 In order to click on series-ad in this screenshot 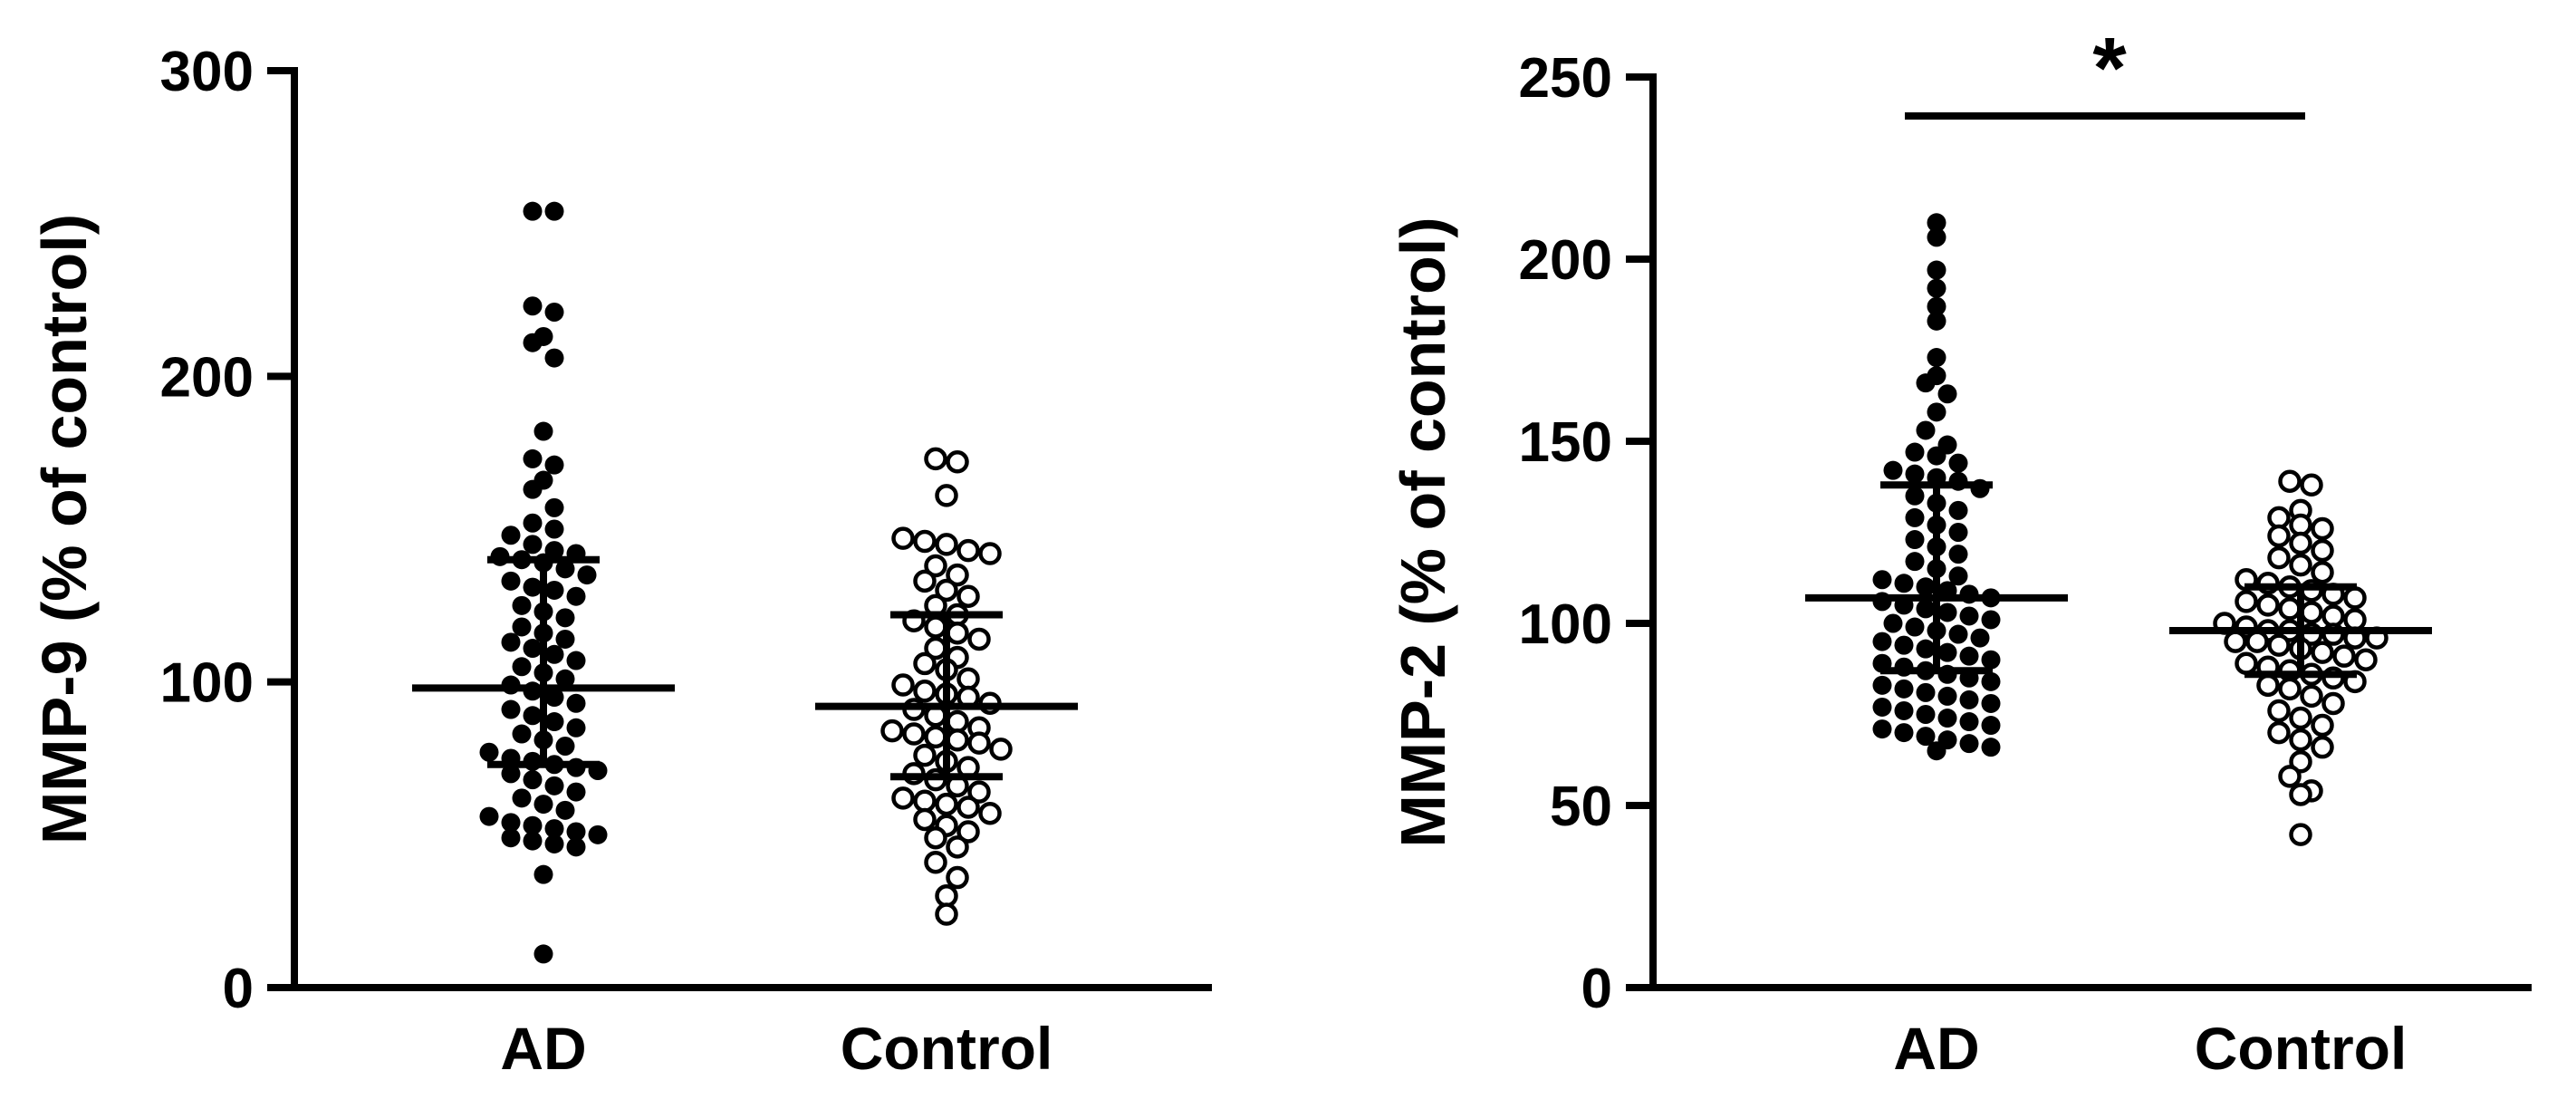, I will do `click(1936, 487)`.